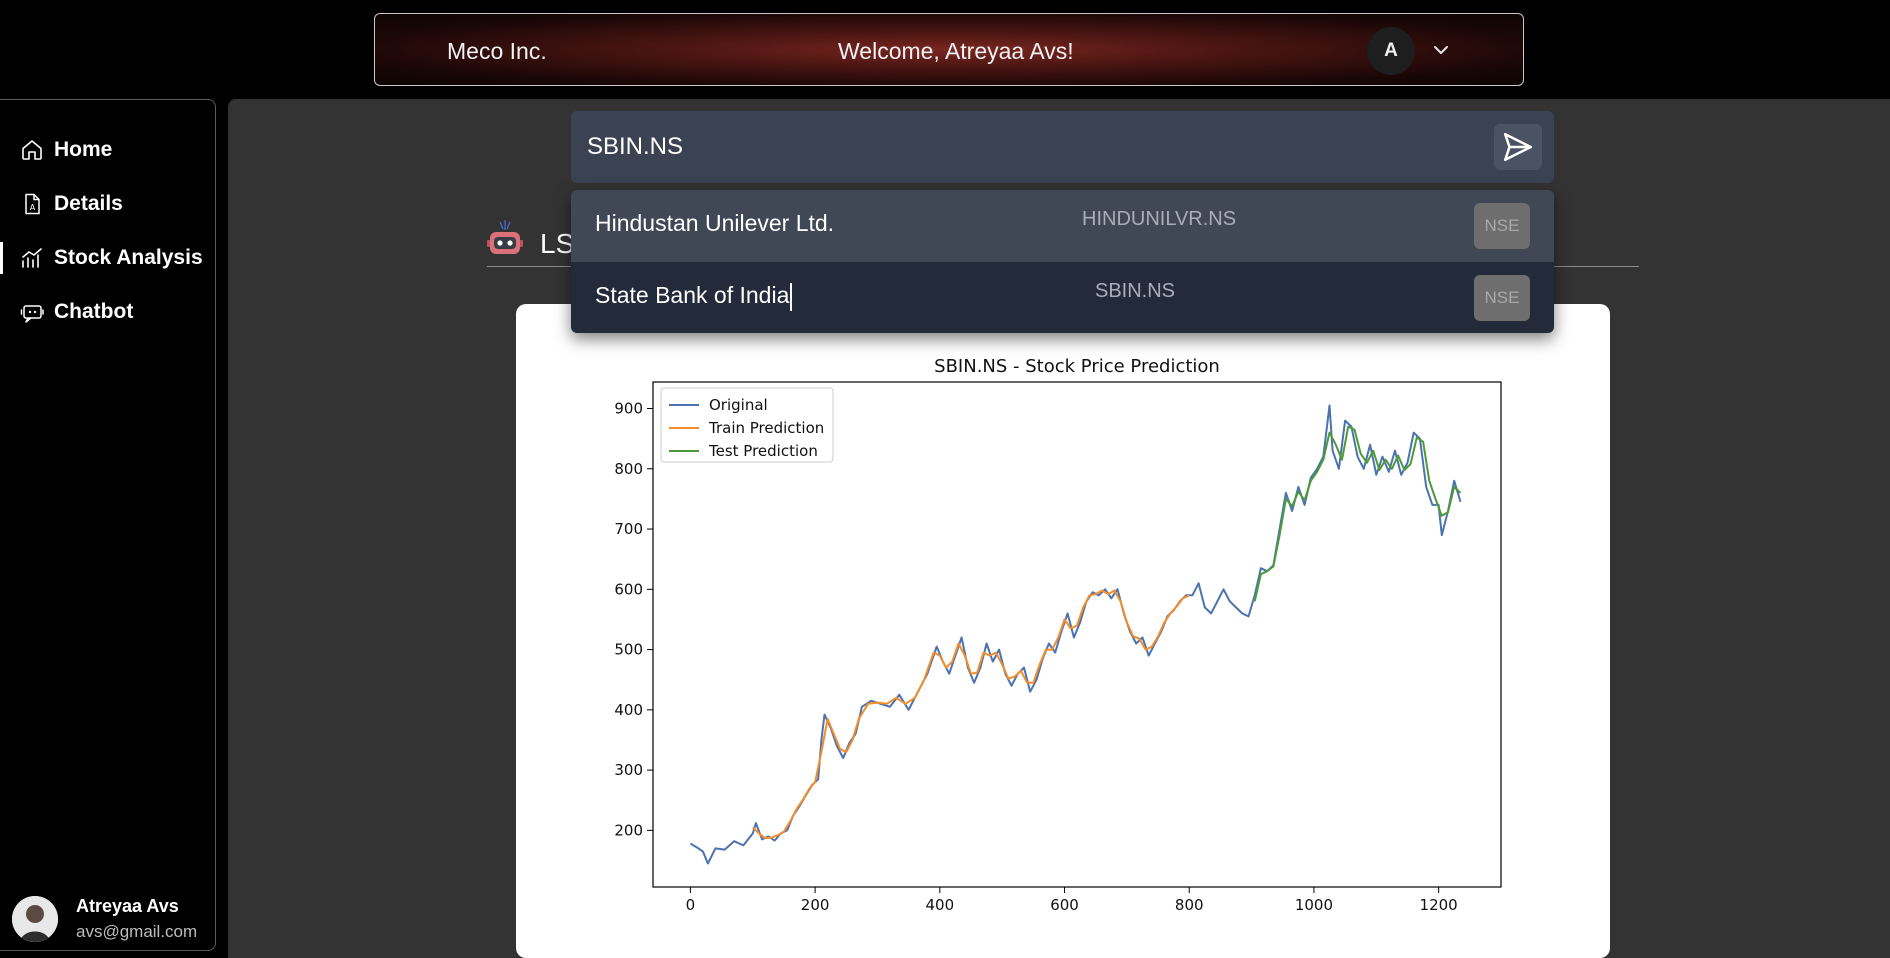  I want to click on suggestion-item: State Bank of India SBIN.NS NSE, so click(1062, 297).